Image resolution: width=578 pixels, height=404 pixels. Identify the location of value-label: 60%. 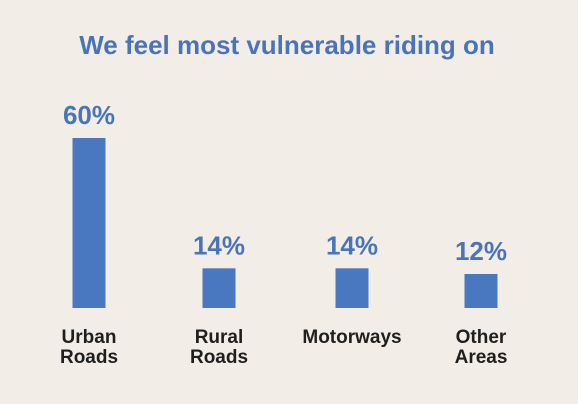
(89, 115).